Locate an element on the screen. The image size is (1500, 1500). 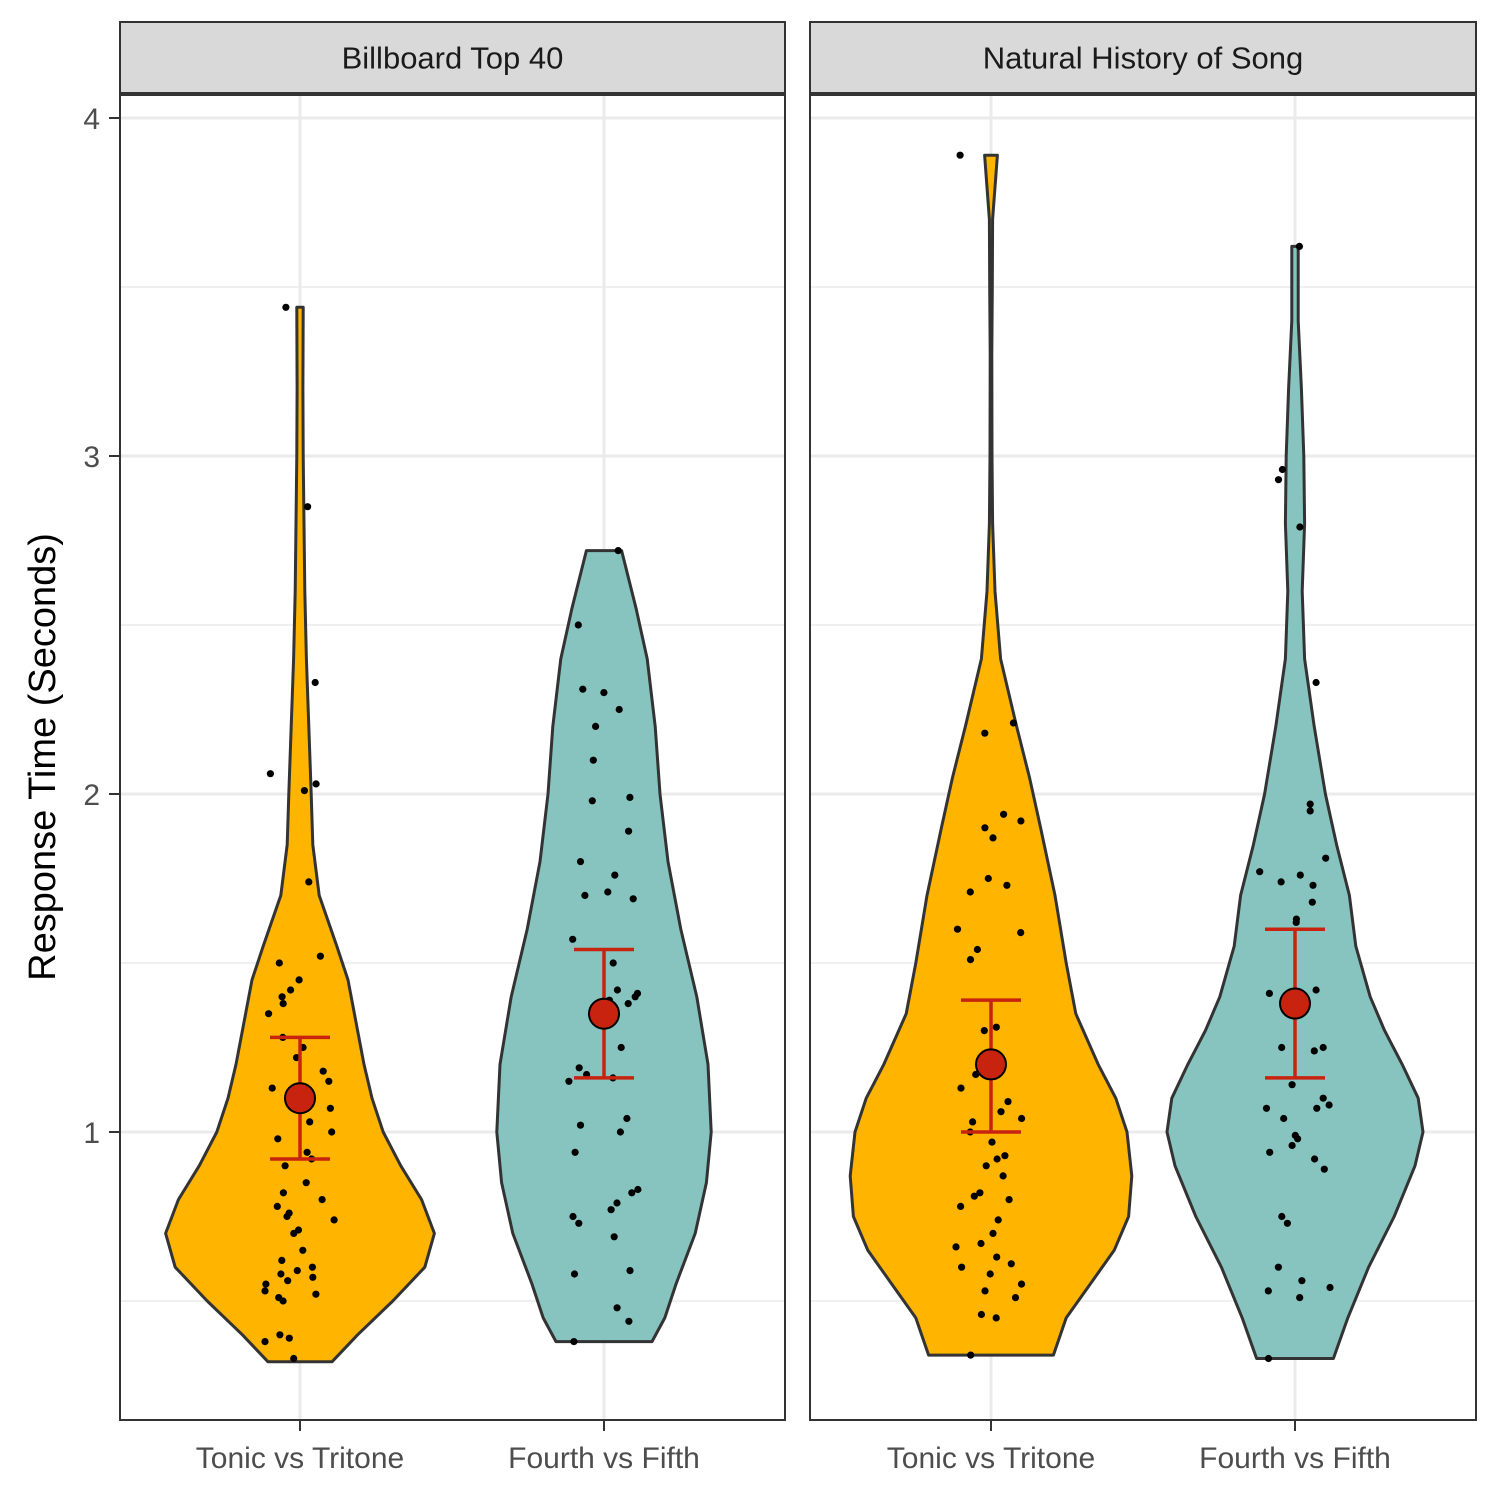
violin-tonic-vs-tritone is located at coordinates (300, 834).